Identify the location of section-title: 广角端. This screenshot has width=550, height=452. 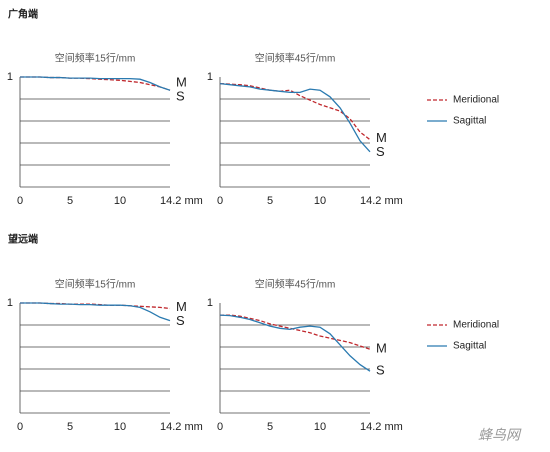
(23, 14).